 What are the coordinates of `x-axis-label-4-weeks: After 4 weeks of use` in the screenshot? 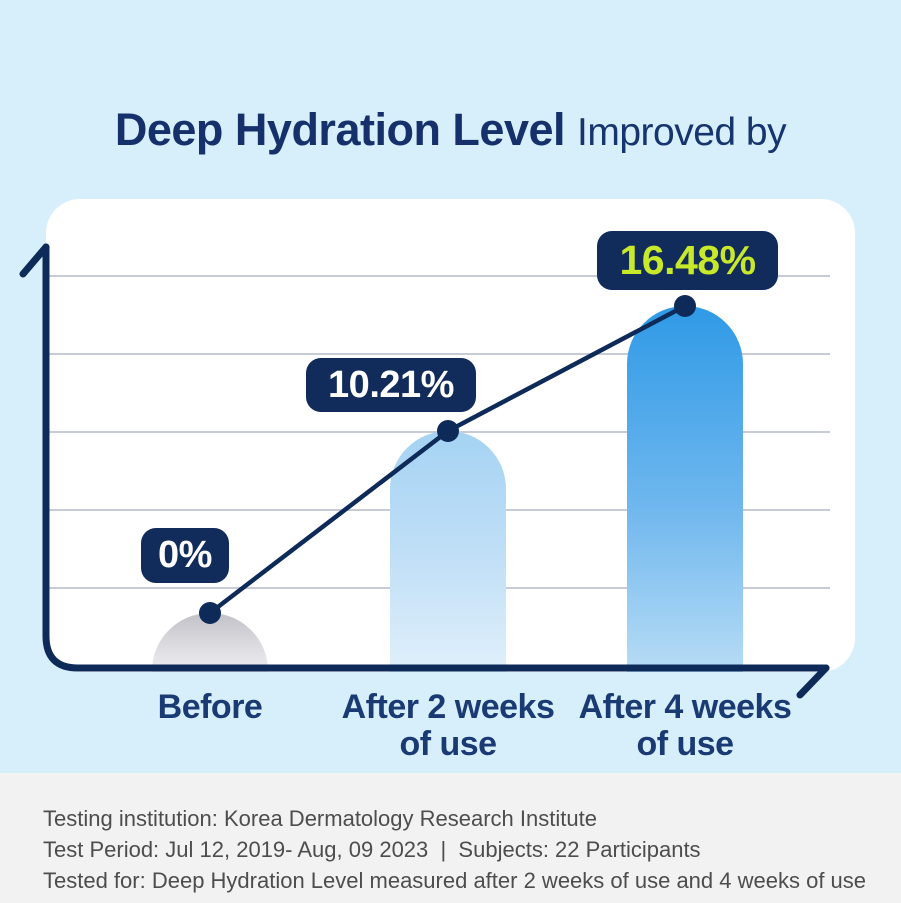 It's located at (685, 726).